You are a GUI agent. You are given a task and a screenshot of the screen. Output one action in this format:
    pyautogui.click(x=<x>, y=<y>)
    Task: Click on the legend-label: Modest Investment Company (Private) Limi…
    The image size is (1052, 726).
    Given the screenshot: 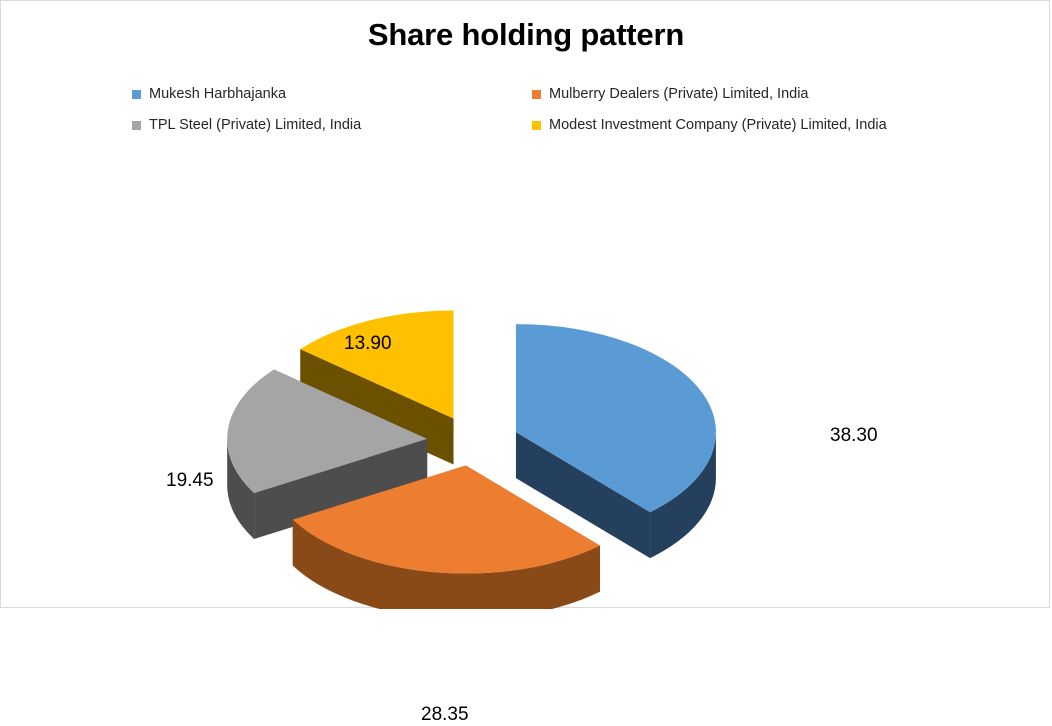 What is the action you would take?
    pyautogui.click(x=718, y=125)
    